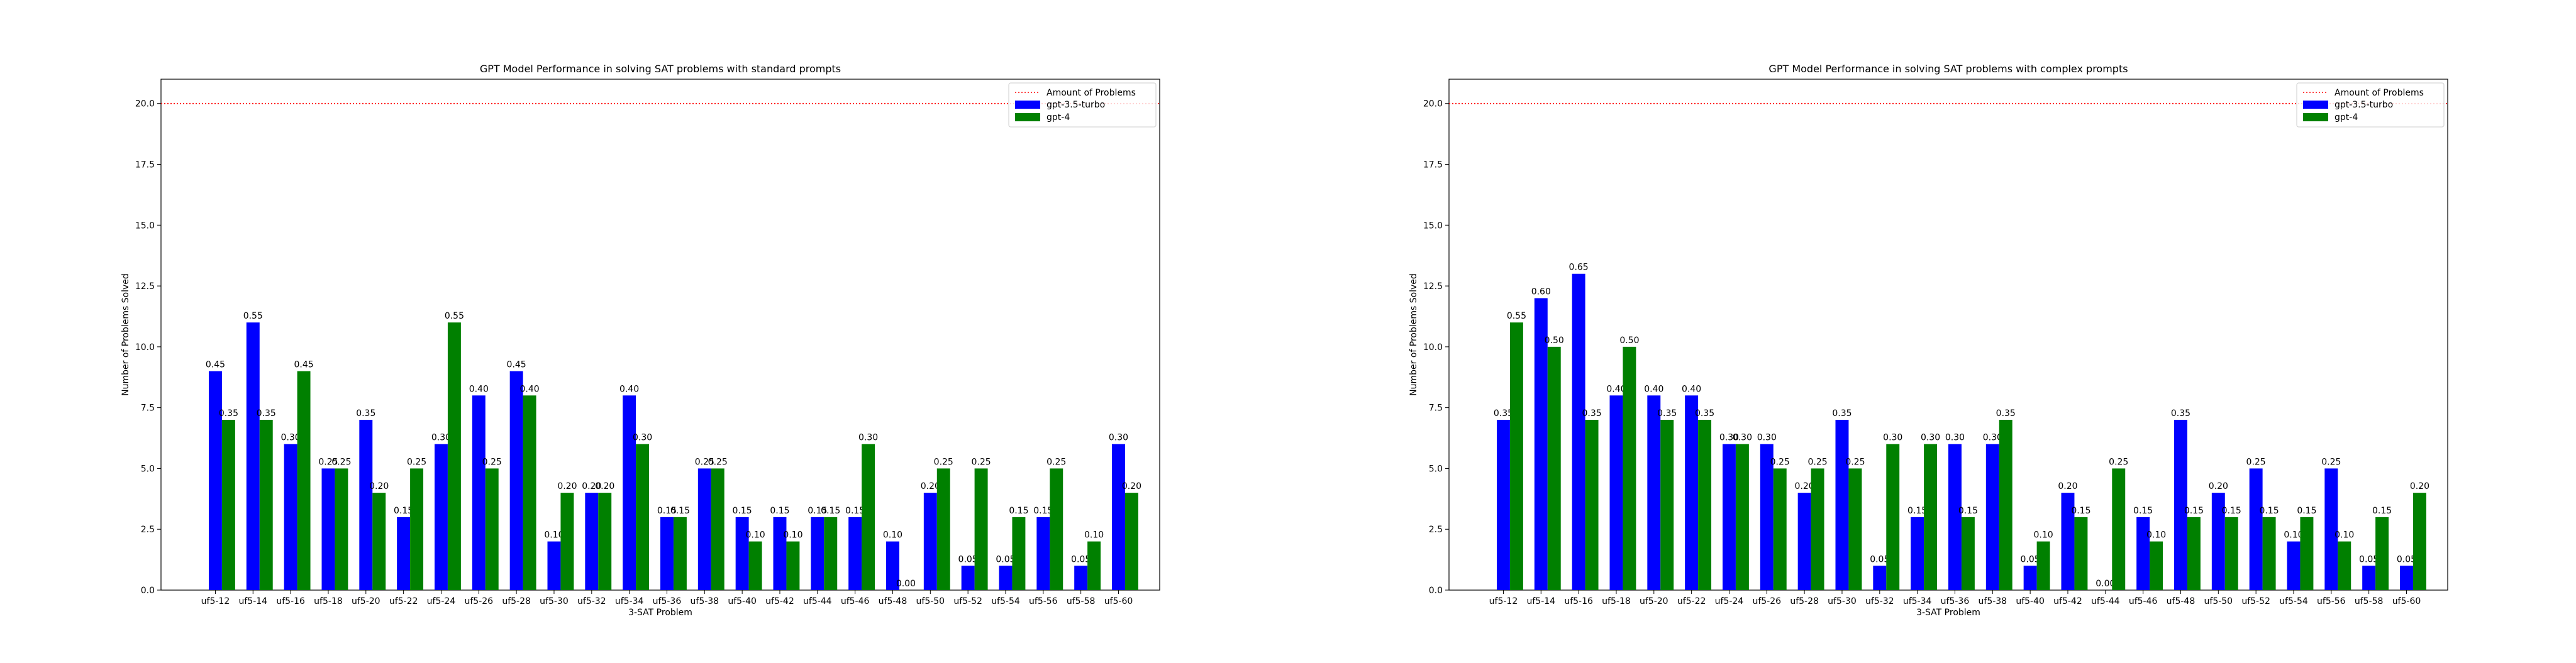  Describe the element at coordinates (441, 601) in the screenshot. I see `x-tick-label: uf5-24` at that location.